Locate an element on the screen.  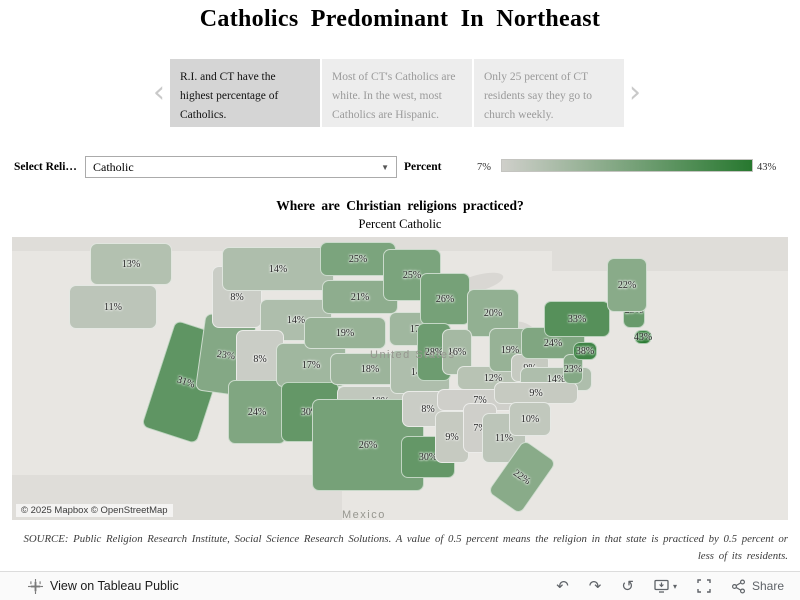
chart-title: Where are Christian religions practiced? is located at coordinates (400, 205).